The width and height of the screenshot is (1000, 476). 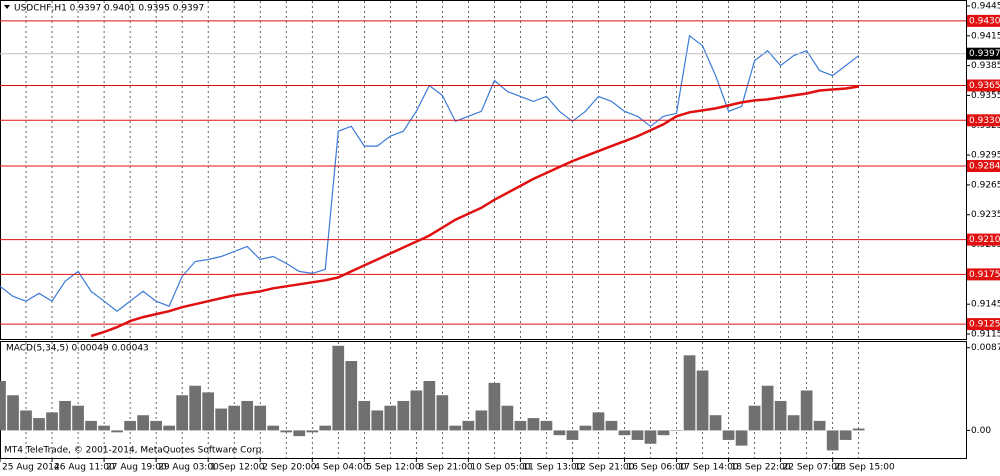 I want to click on x-tick-label: 18 Sep 22:00, so click(x=761, y=468).